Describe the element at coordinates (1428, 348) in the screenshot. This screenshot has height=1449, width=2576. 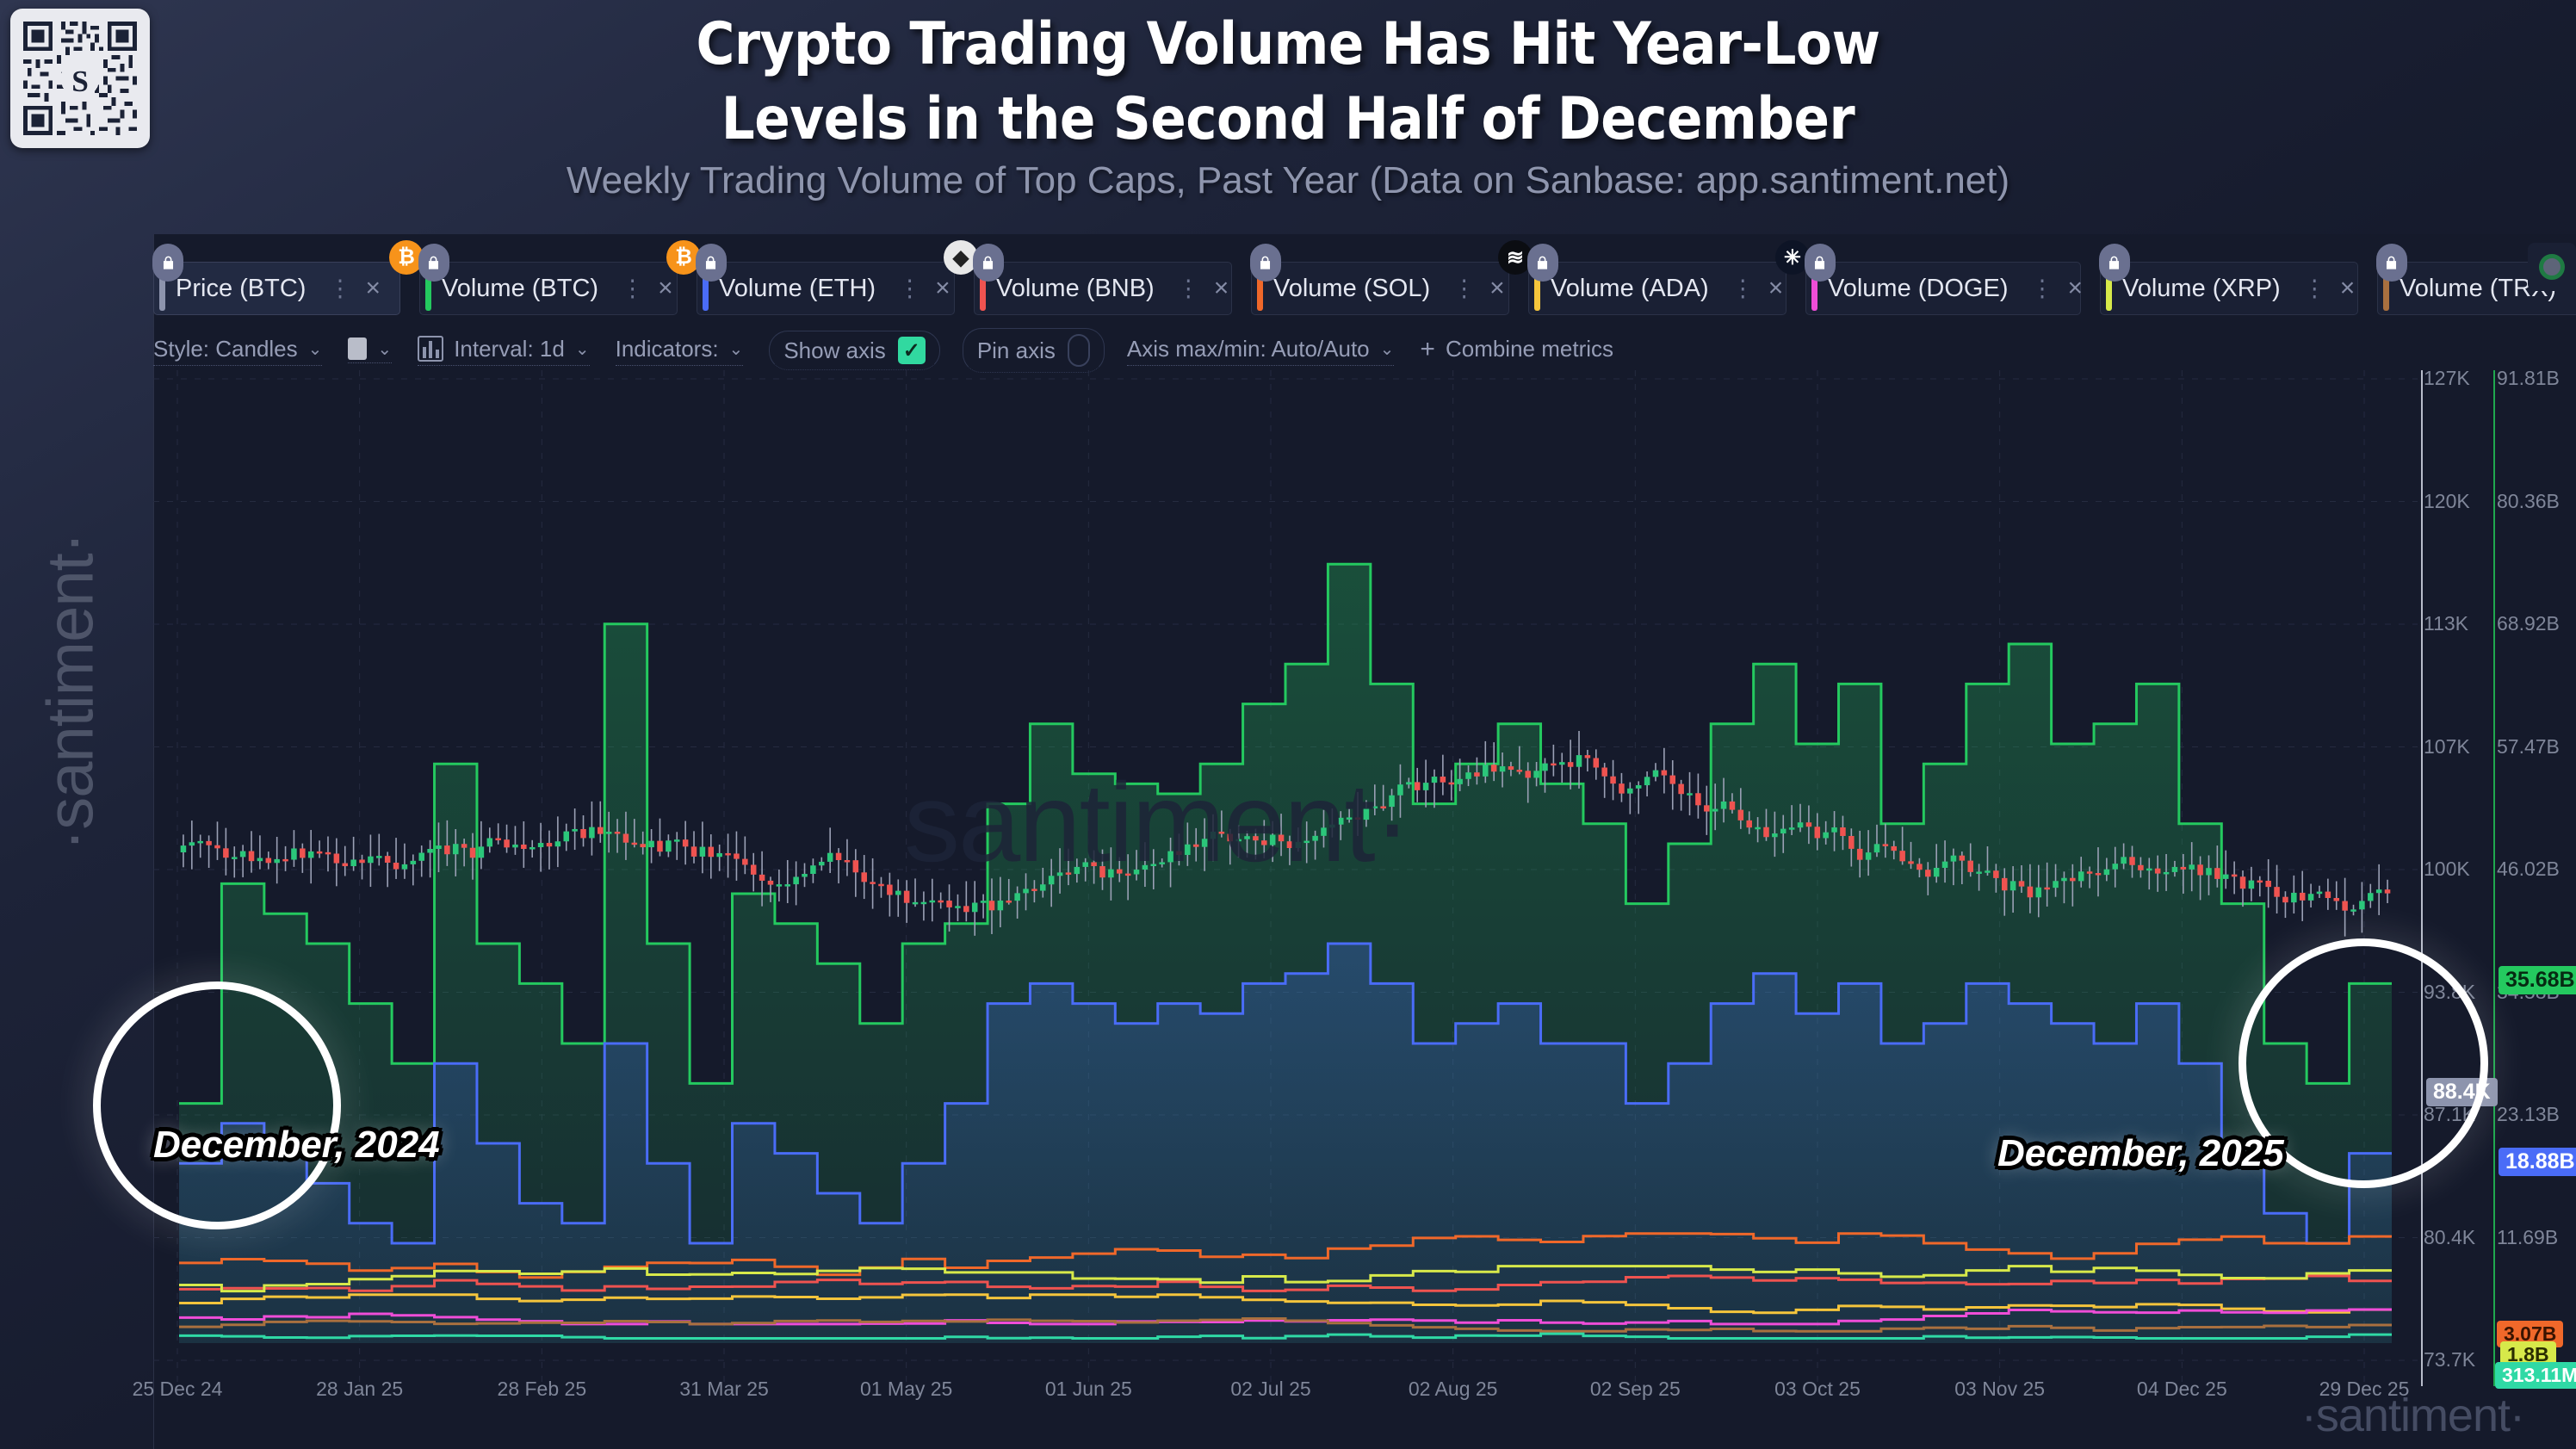
I see `plus-icon: +` at that location.